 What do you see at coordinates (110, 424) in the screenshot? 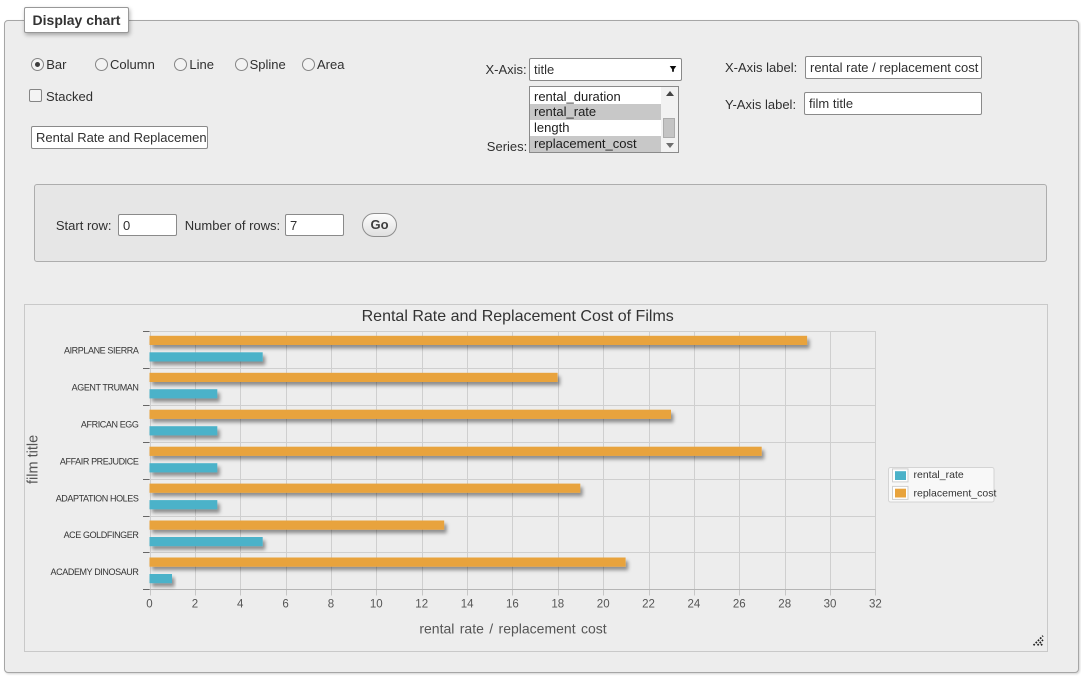
I see `svg-text: AFRICAN EGG` at bounding box center [110, 424].